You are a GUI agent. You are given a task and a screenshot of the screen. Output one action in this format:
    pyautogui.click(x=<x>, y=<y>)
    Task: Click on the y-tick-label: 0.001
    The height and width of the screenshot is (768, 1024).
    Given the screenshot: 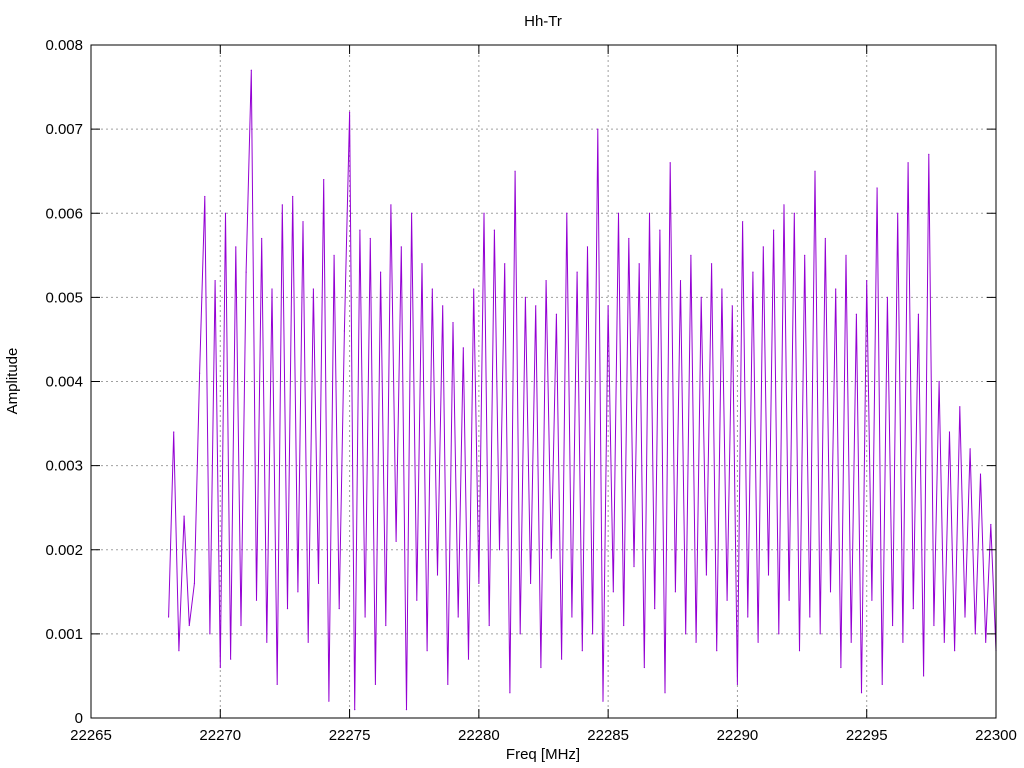 What is the action you would take?
    pyautogui.click(x=64, y=634)
    